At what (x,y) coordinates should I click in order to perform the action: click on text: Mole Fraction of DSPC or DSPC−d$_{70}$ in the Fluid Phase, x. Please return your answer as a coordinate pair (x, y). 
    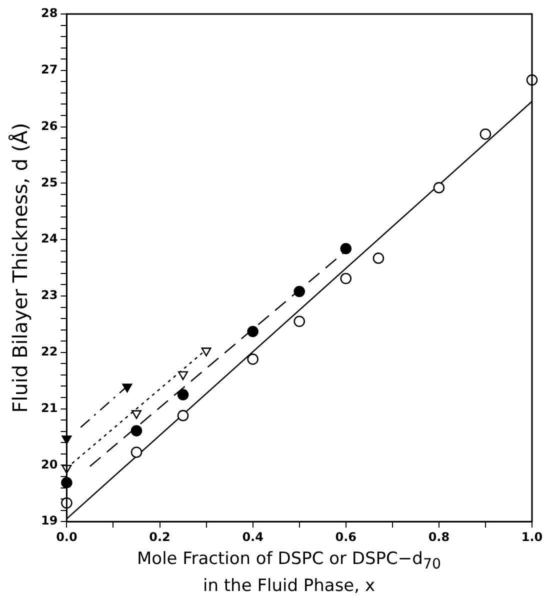
    Looking at the image, I should click on (289, 572).